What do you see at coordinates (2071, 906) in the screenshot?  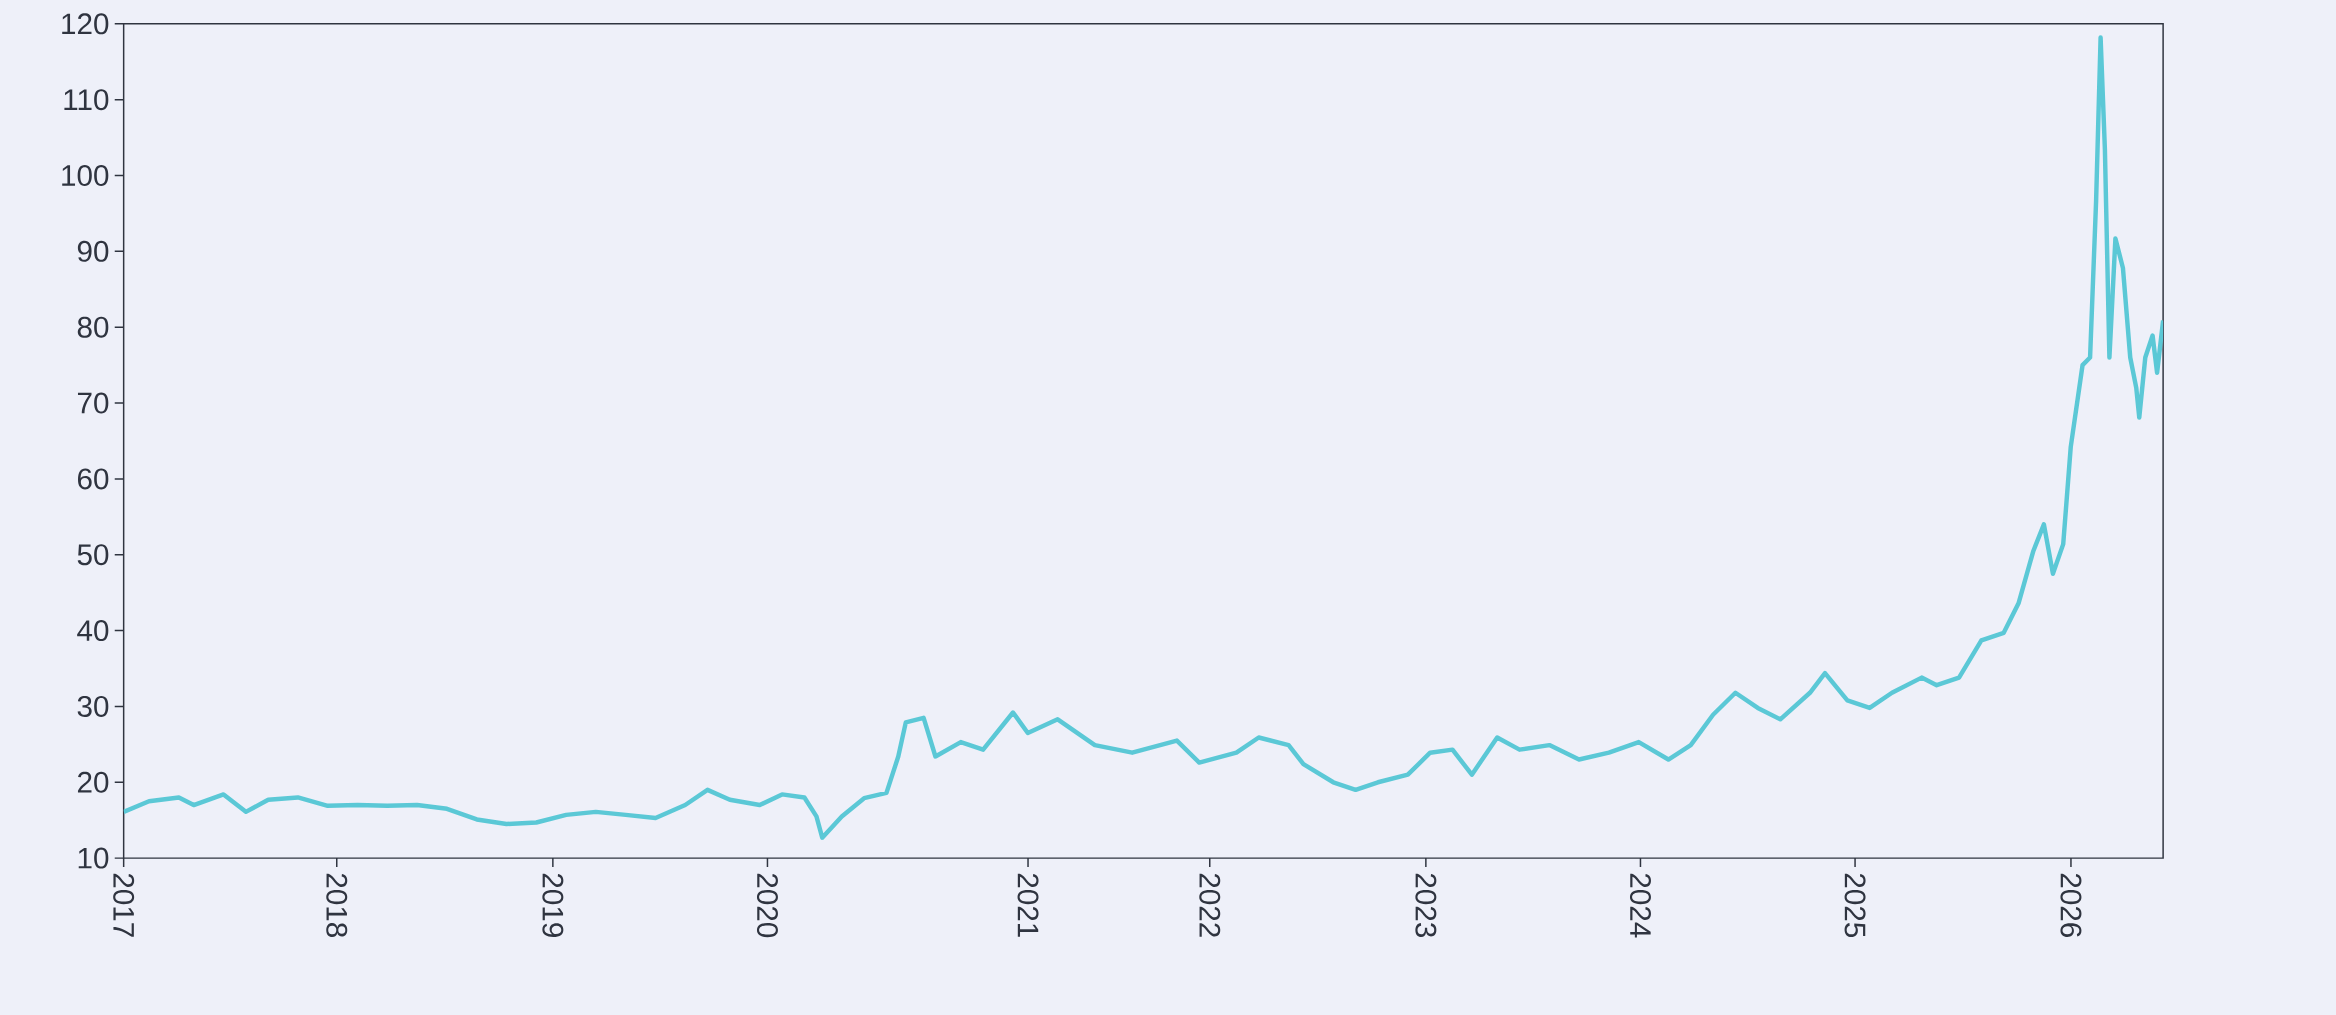 I see `x-tick-label: 2026` at bounding box center [2071, 906].